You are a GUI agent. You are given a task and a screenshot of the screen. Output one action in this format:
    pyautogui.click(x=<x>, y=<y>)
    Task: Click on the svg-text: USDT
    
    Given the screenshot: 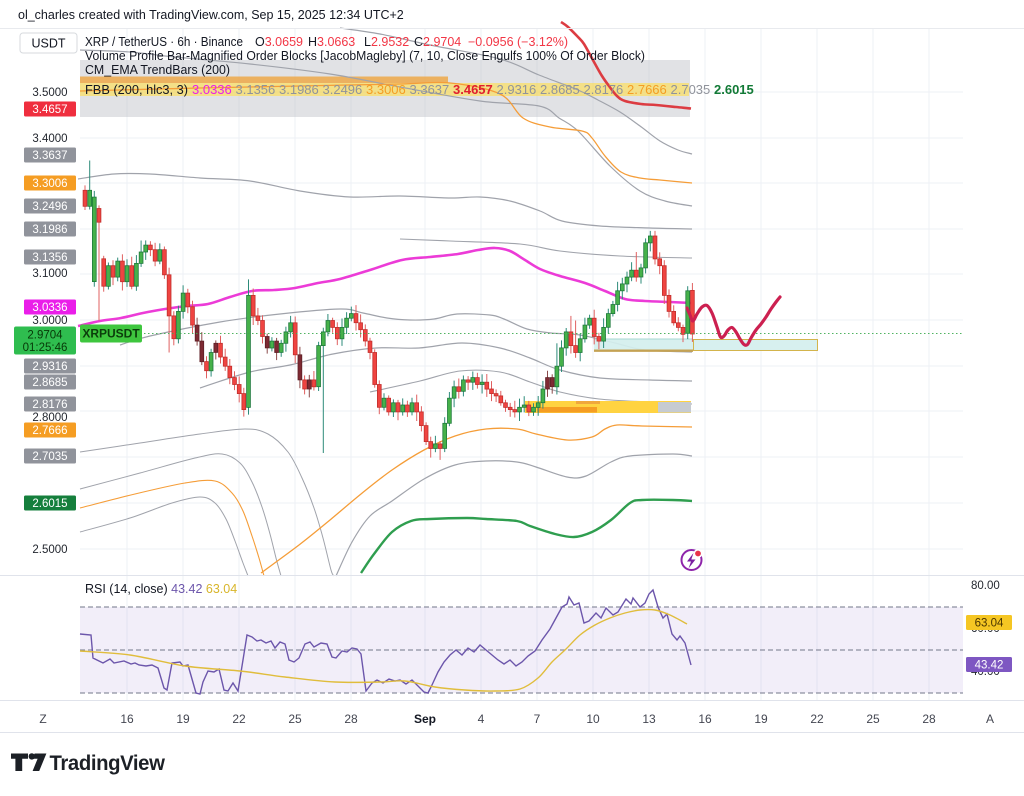 What is the action you would take?
    pyautogui.click(x=48, y=44)
    